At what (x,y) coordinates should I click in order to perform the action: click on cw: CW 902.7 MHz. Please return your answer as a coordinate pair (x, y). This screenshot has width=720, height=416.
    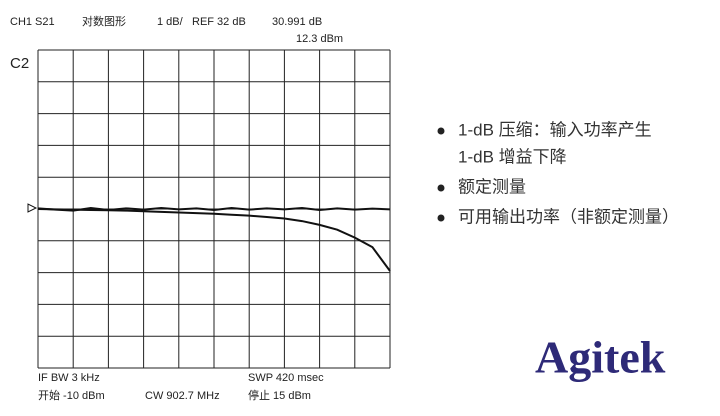
    Looking at the image, I should click on (182, 396).